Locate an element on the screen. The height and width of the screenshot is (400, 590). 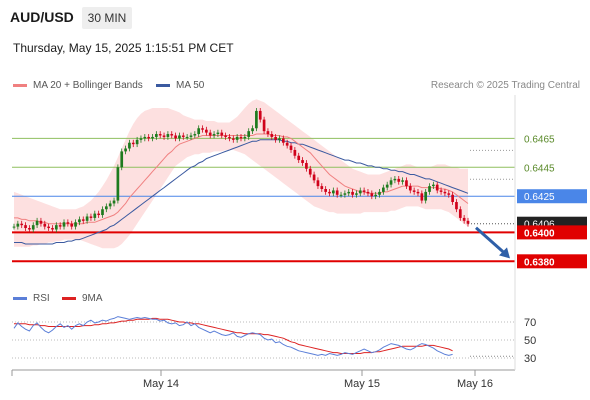
price-label-bg-0.6380 is located at coordinates (552, 261).